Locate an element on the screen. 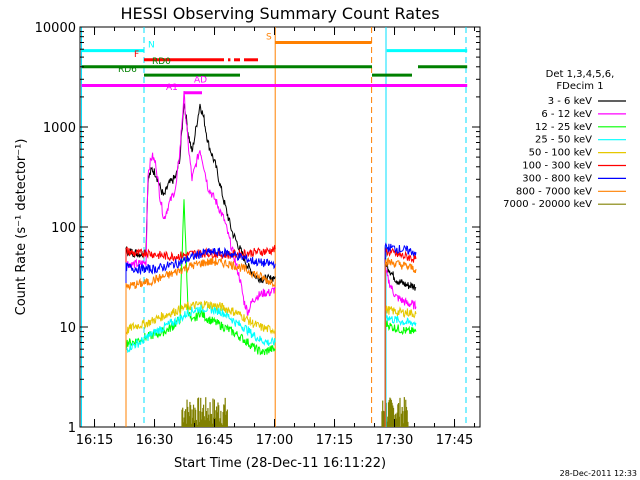 The height and width of the screenshot is (480, 640). flag-label-n: N is located at coordinates (151, 46).